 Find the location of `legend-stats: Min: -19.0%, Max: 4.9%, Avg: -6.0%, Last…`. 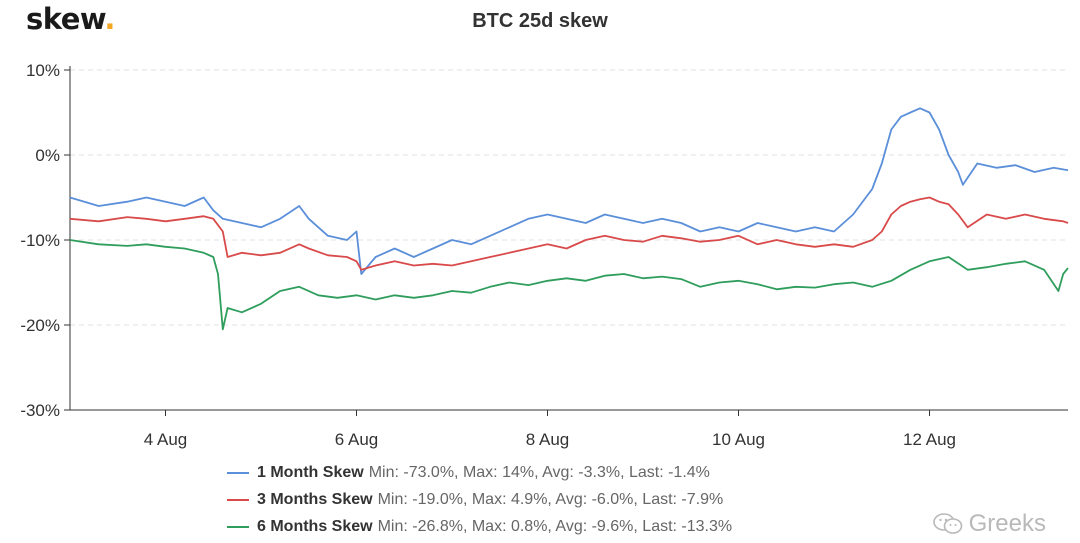

legend-stats: Min: -19.0%, Max: 4.9%, Avg: -6.0%, Last… is located at coordinates (550, 499).